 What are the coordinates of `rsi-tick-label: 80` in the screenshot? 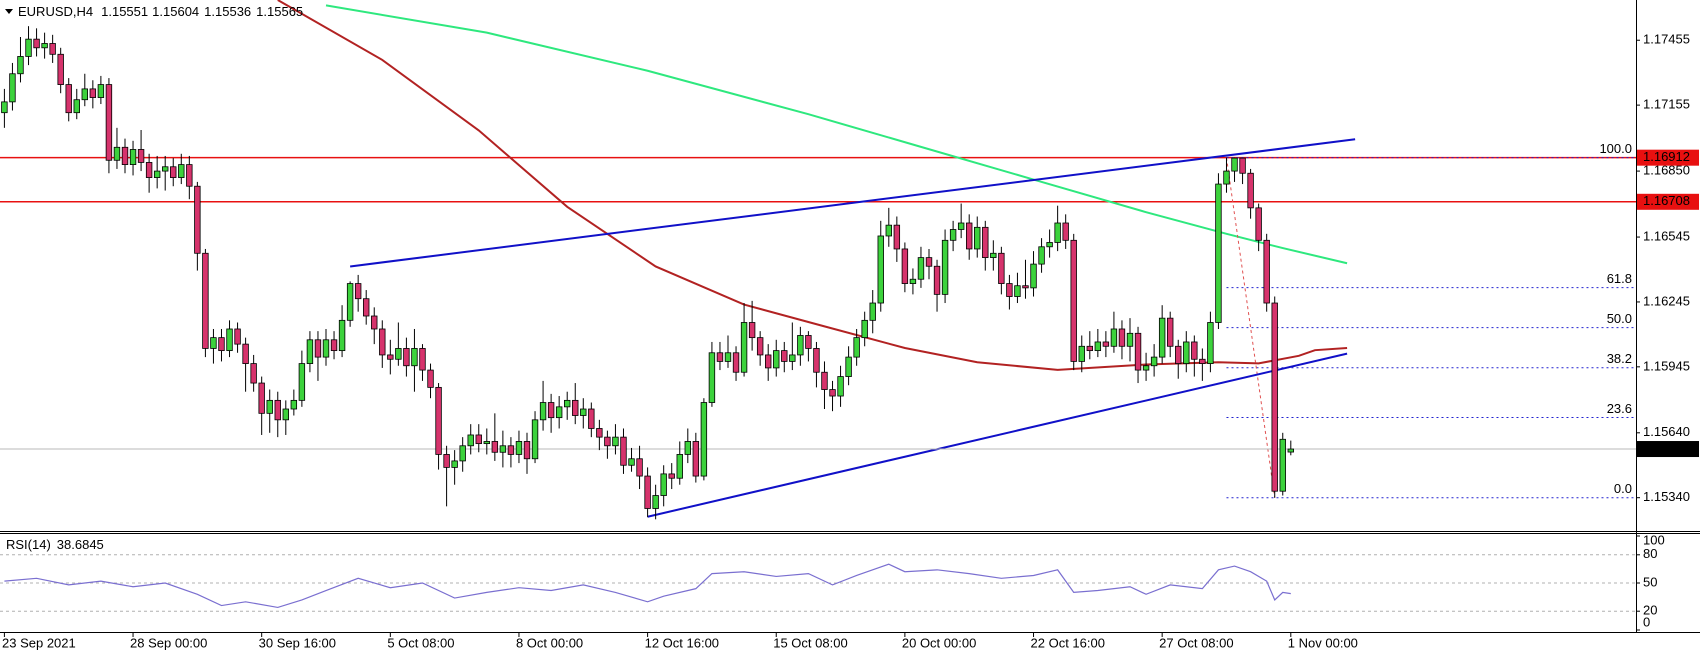 It's located at (1650, 553).